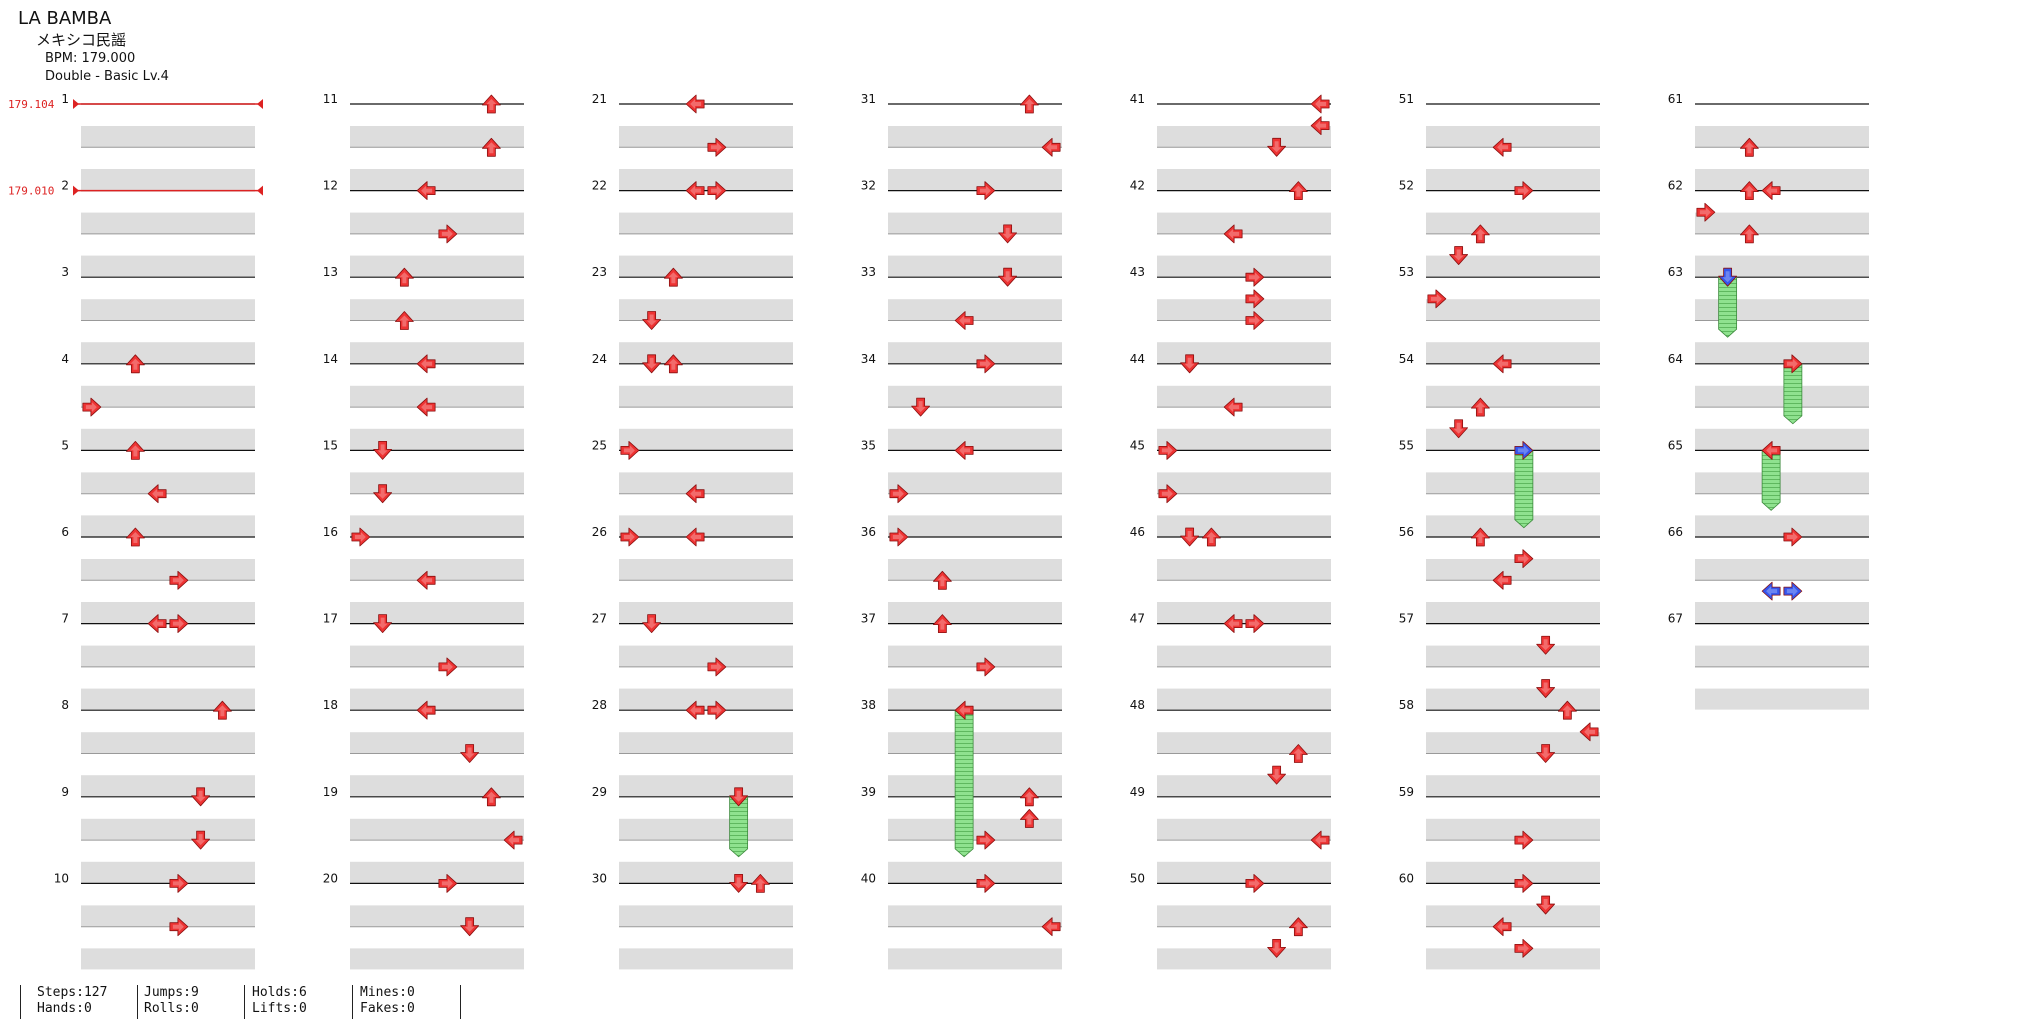  What do you see at coordinates (599, 445) in the screenshot?
I see `measure-number: 25` at bounding box center [599, 445].